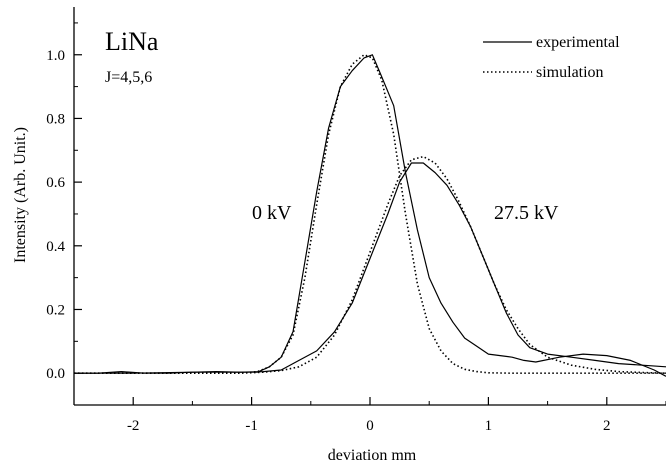  I want to click on voltage-label-0kv: 0 kV, so click(272, 213).